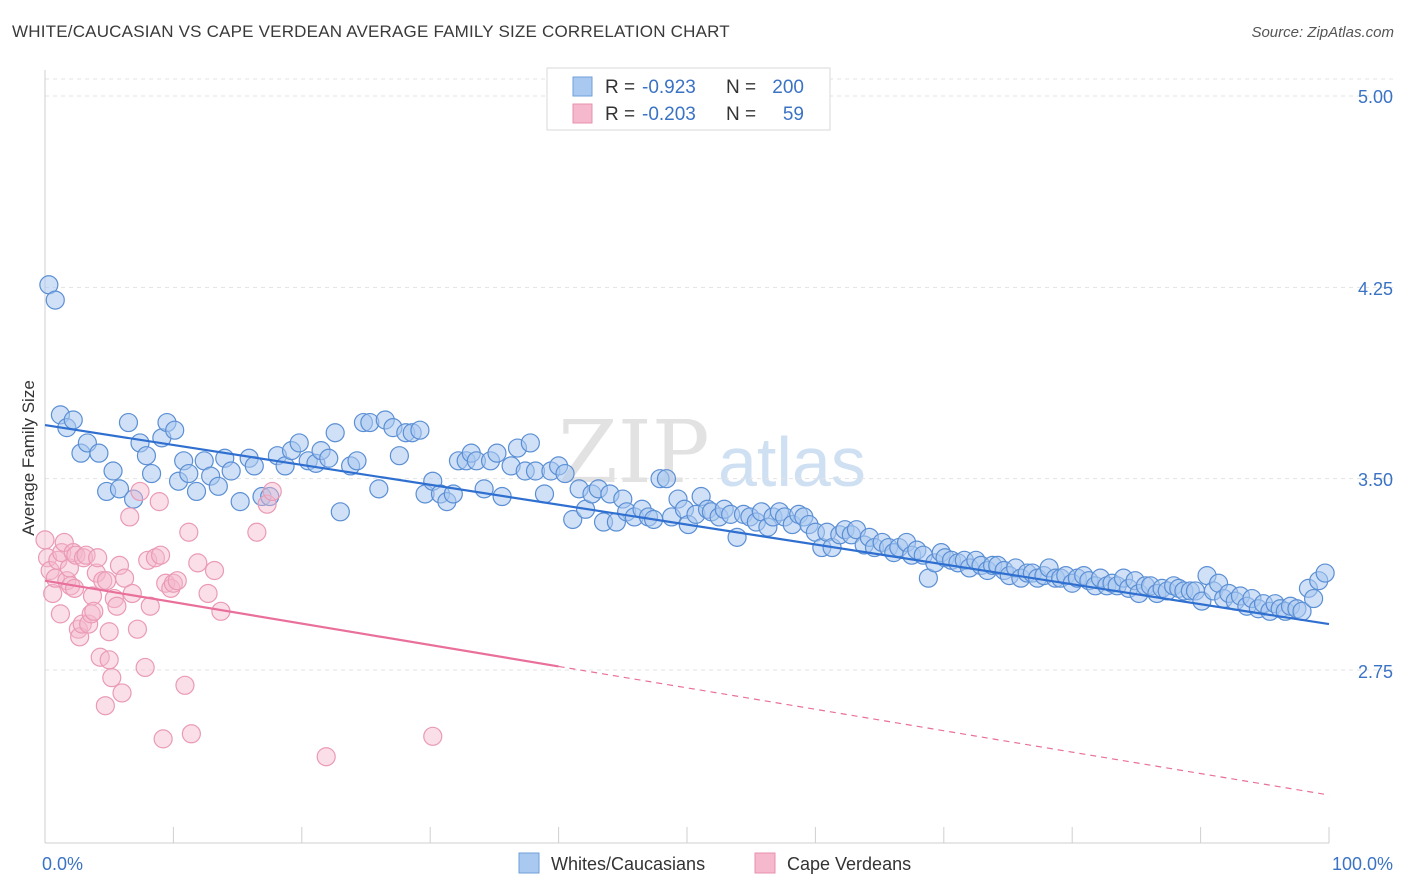 The height and width of the screenshot is (892, 1406). What do you see at coordinates (944, 730) in the screenshot?
I see `trend-line-cape-verdeans-extrapolated` at bounding box center [944, 730].